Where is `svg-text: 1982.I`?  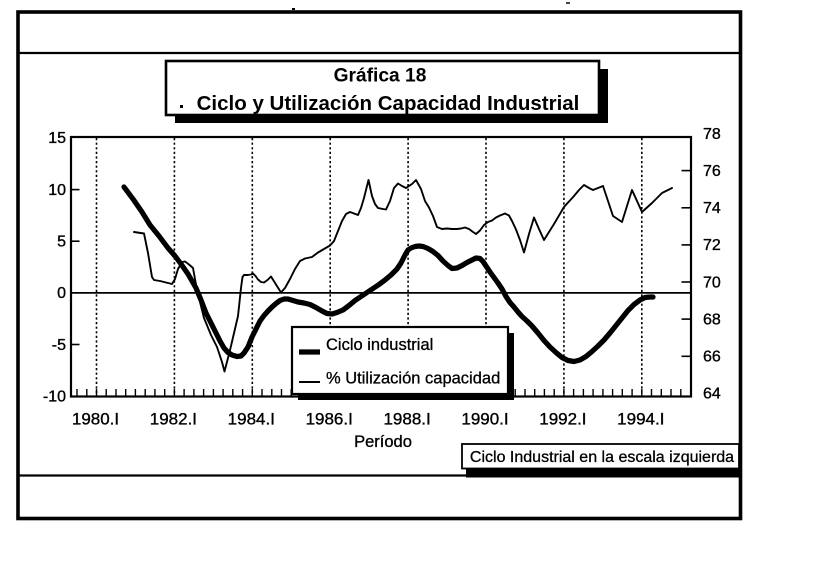
svg-text: 1982.I is located at coordinates (173, 419).